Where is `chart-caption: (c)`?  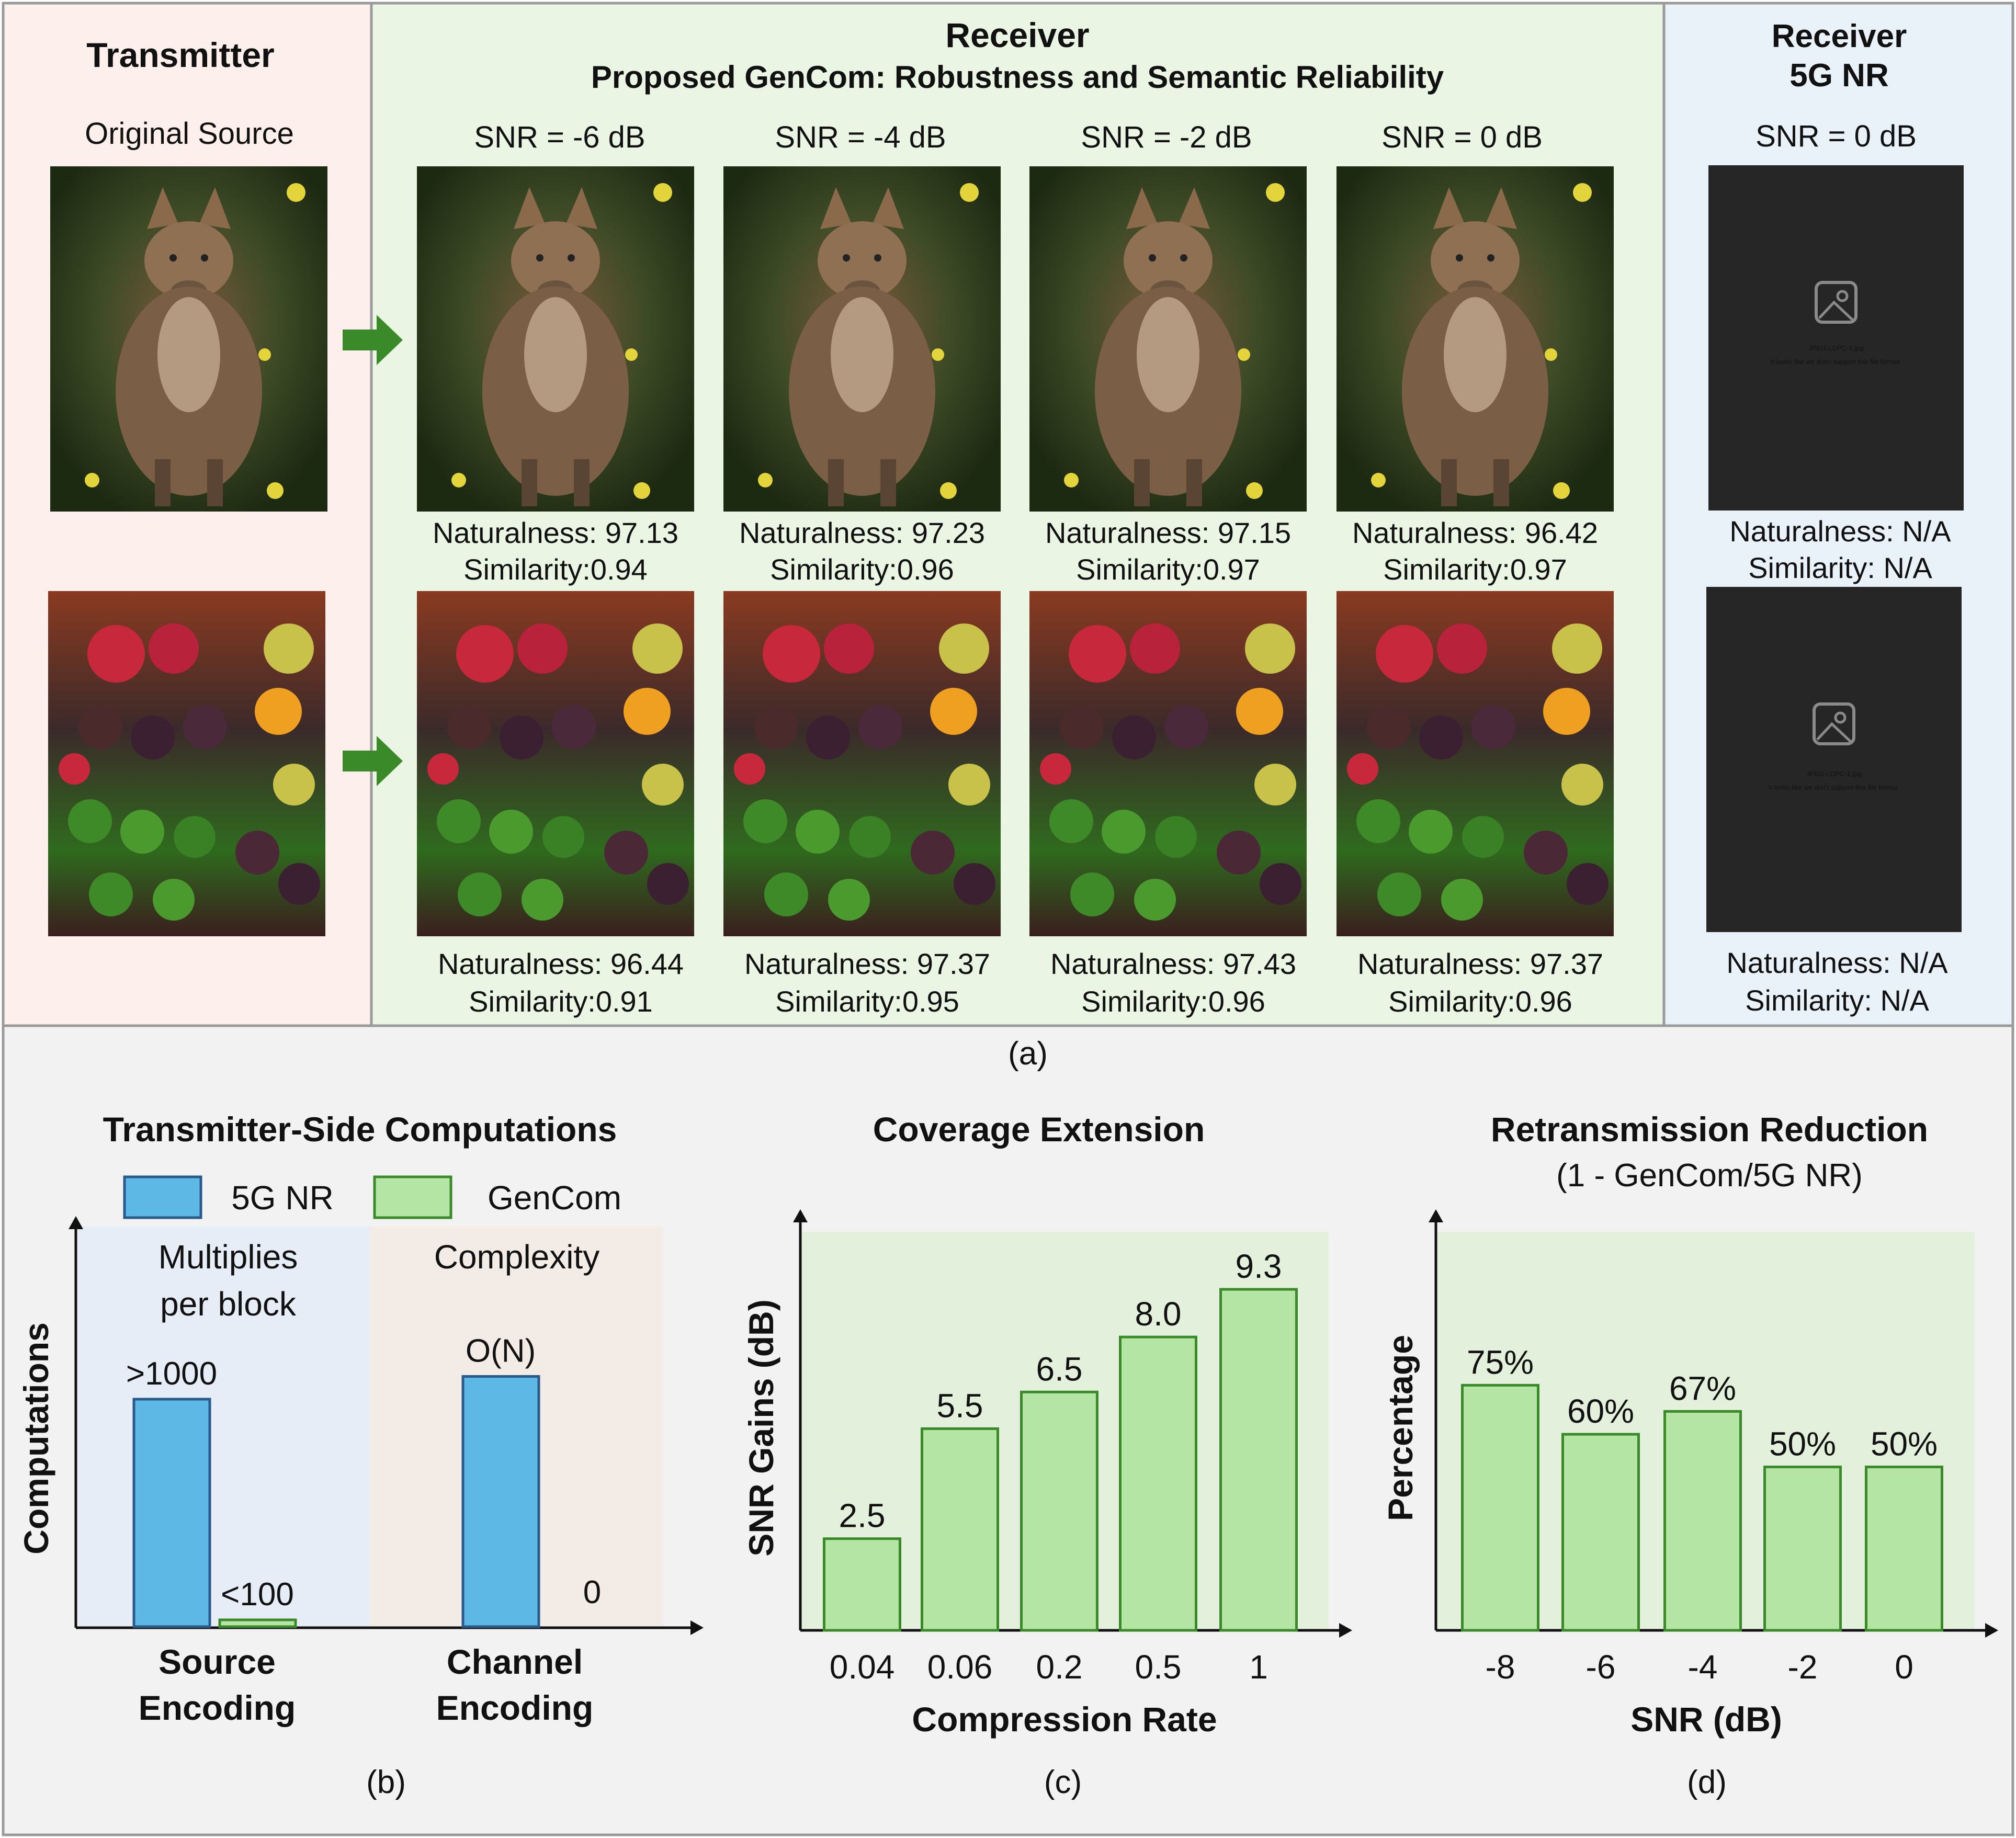
chart-caption: (c) is located at coordinates (1063, 1782).